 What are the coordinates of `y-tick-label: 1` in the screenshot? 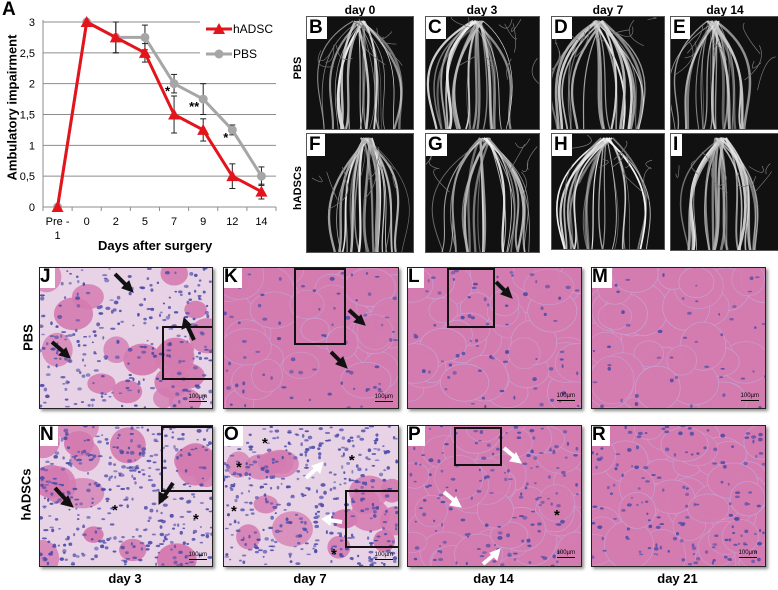 It's located at (32, 146).